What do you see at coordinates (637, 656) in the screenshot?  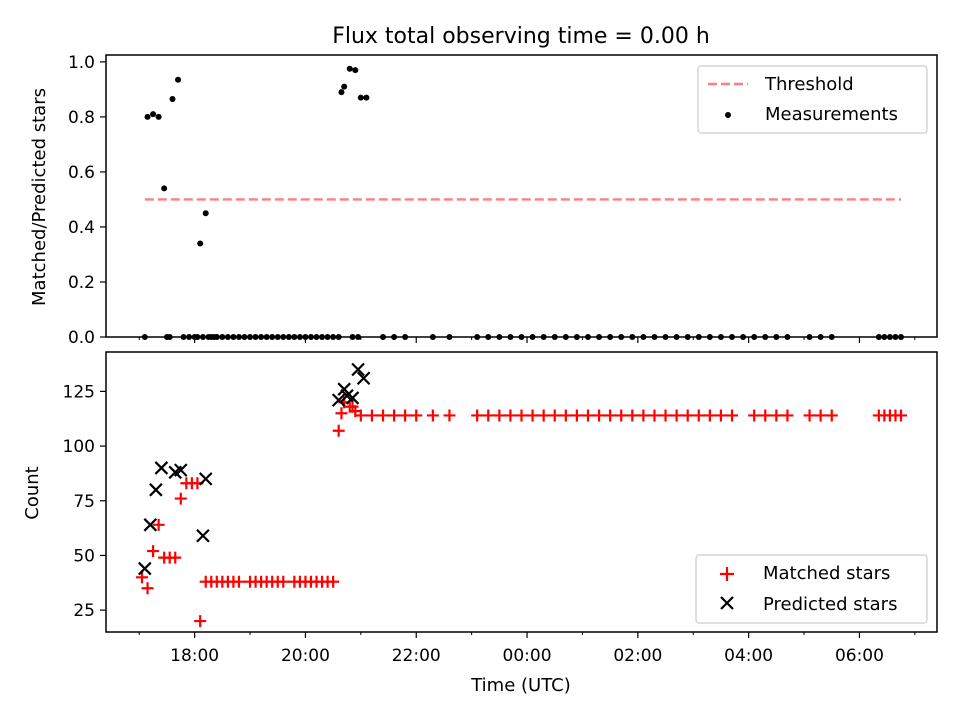 I see `x-tick-label: 02:00` at bounding box center [637, 656].